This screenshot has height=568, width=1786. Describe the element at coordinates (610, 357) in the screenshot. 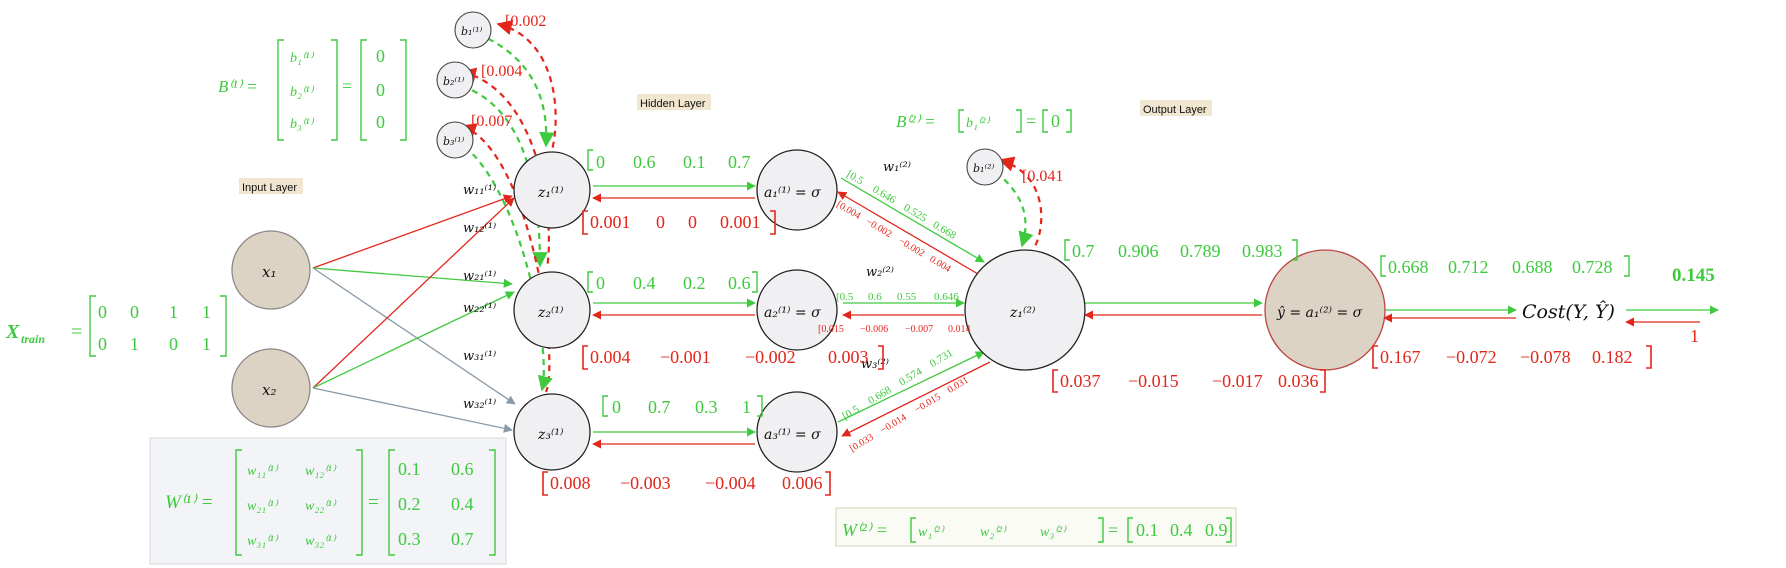

I see `svg-text: 0.004` at that location.